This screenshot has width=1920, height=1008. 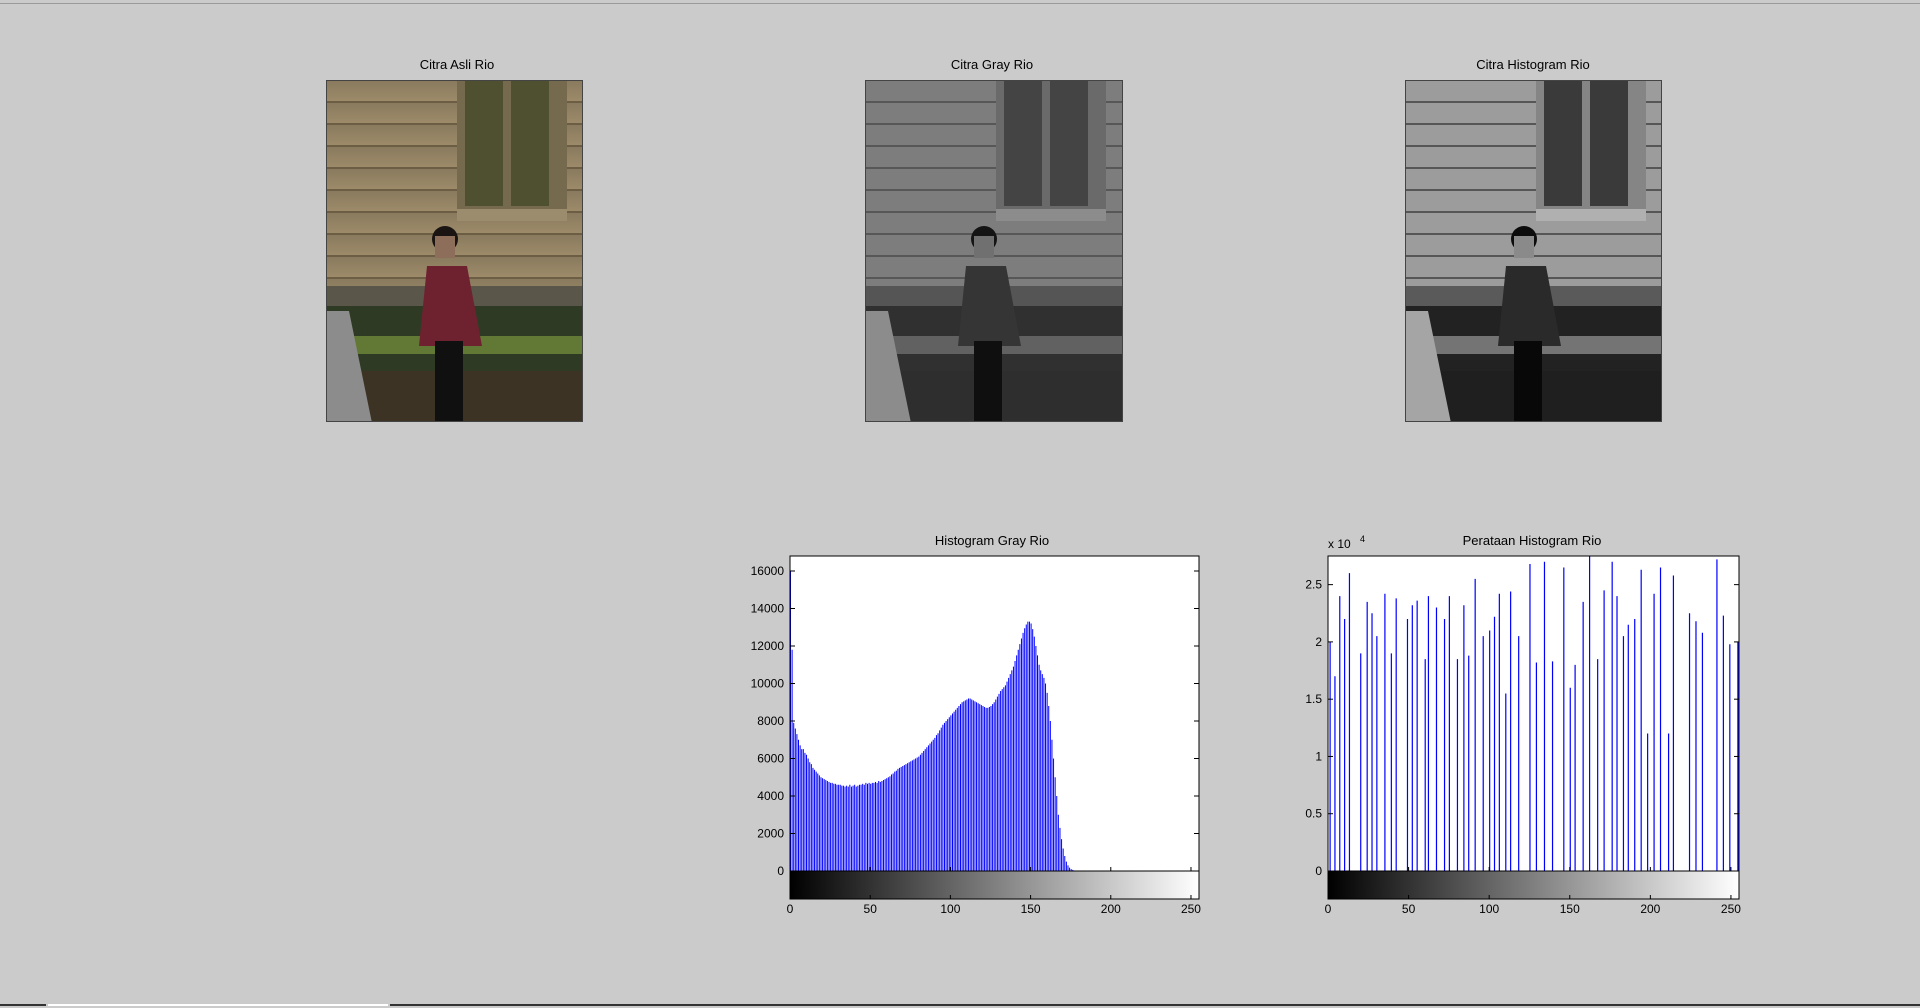 I want to click on y-tick-label: 12000, so click(x=768, y=646).